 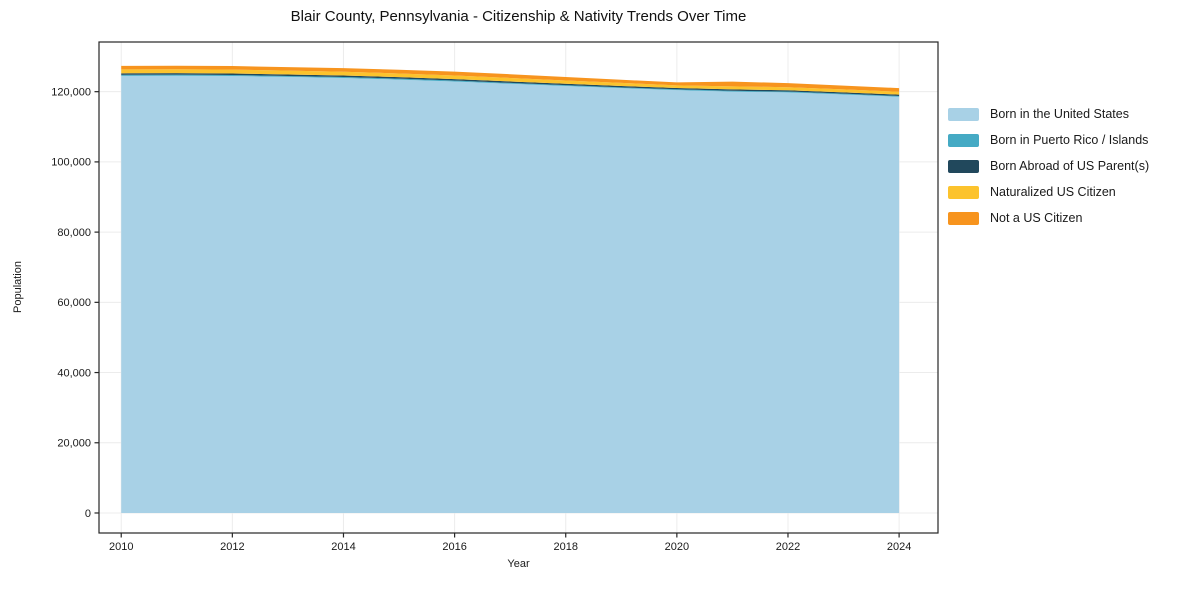 I want to click on legend-label: Born Abroad of US Parent(s), so click(x=1070, y=166).